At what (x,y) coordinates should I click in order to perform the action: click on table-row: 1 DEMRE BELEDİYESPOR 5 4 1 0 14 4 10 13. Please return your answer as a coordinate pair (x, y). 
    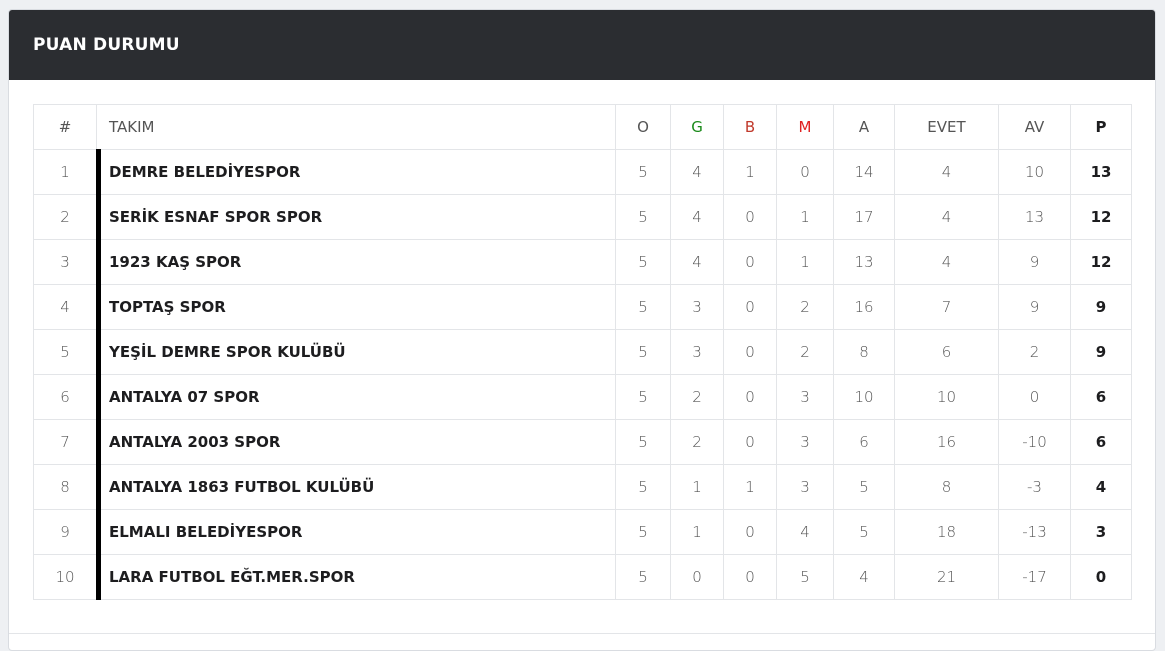
    Looking at the image, I should click on (582, 172).